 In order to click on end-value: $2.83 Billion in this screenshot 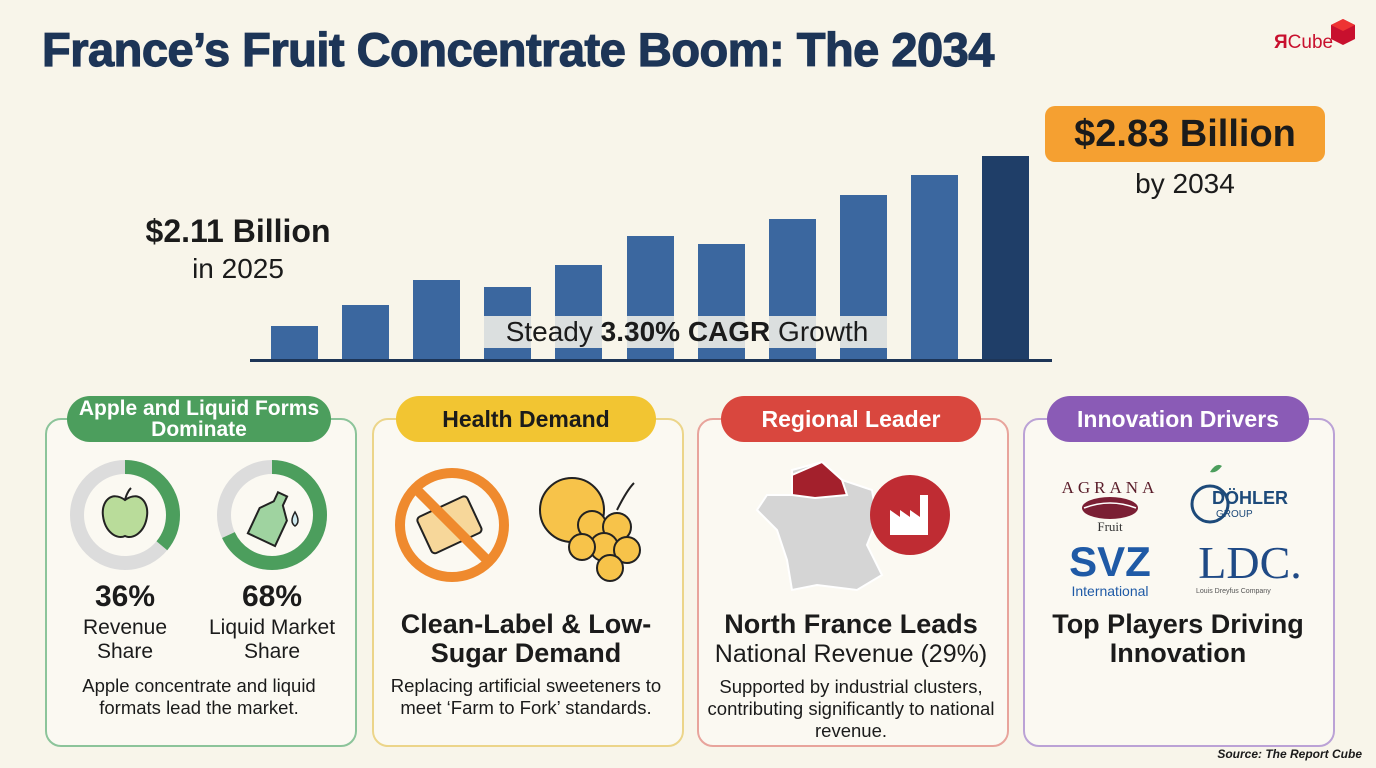, I will do `click(1185, 134)`.